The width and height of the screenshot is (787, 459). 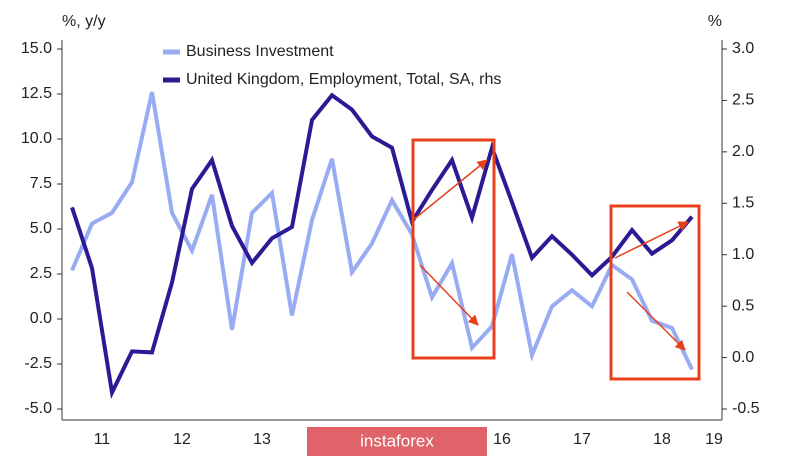 What do you see at coordinates (36, 138) in the screenshot?
I see `y-tick-label: 10.0` at bounding box center [36, 138].